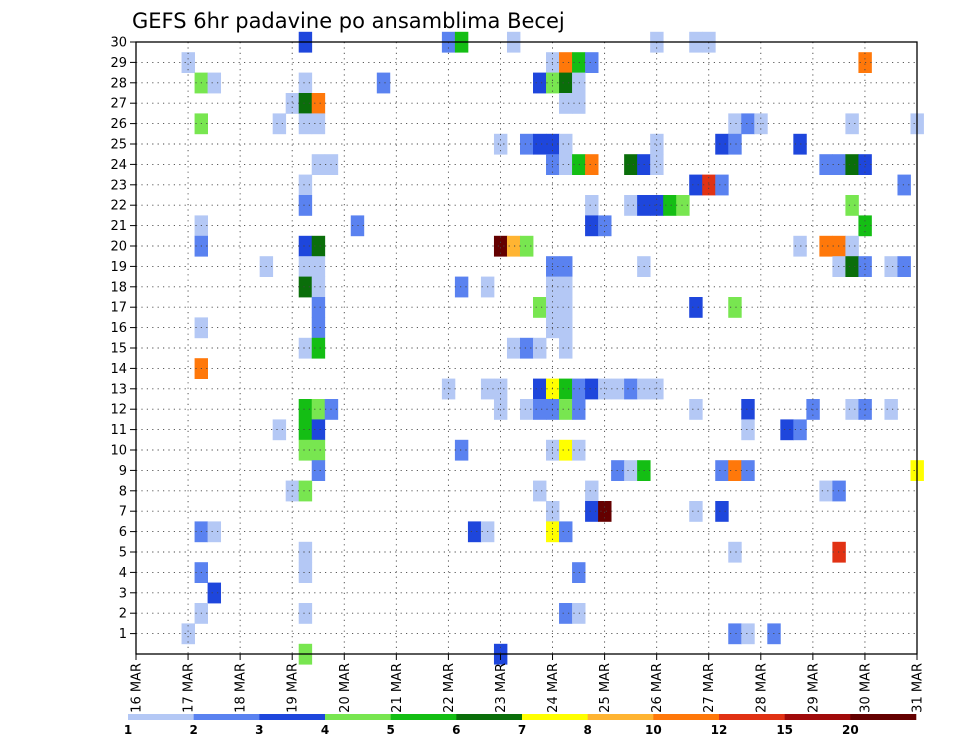  I want to click on legend-label: 12, so click(719, 730).